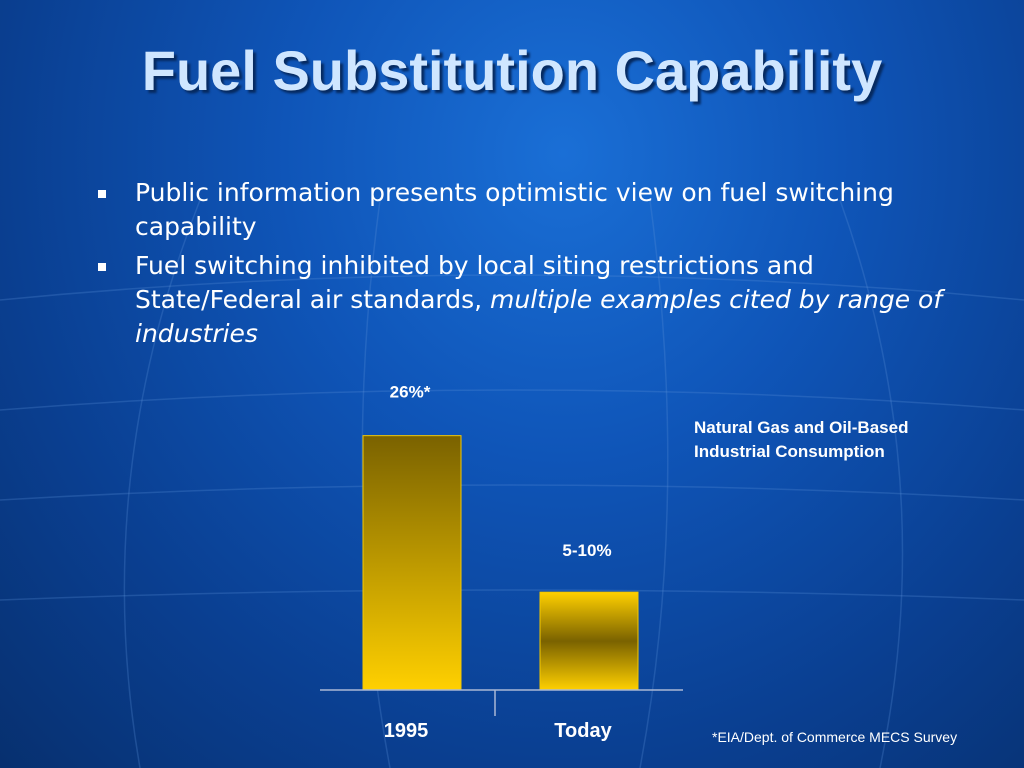  Describe the element at coordinates (512, 70) in the screenshot. I see `slide-title: Fuel Substitution Capability` at that location.